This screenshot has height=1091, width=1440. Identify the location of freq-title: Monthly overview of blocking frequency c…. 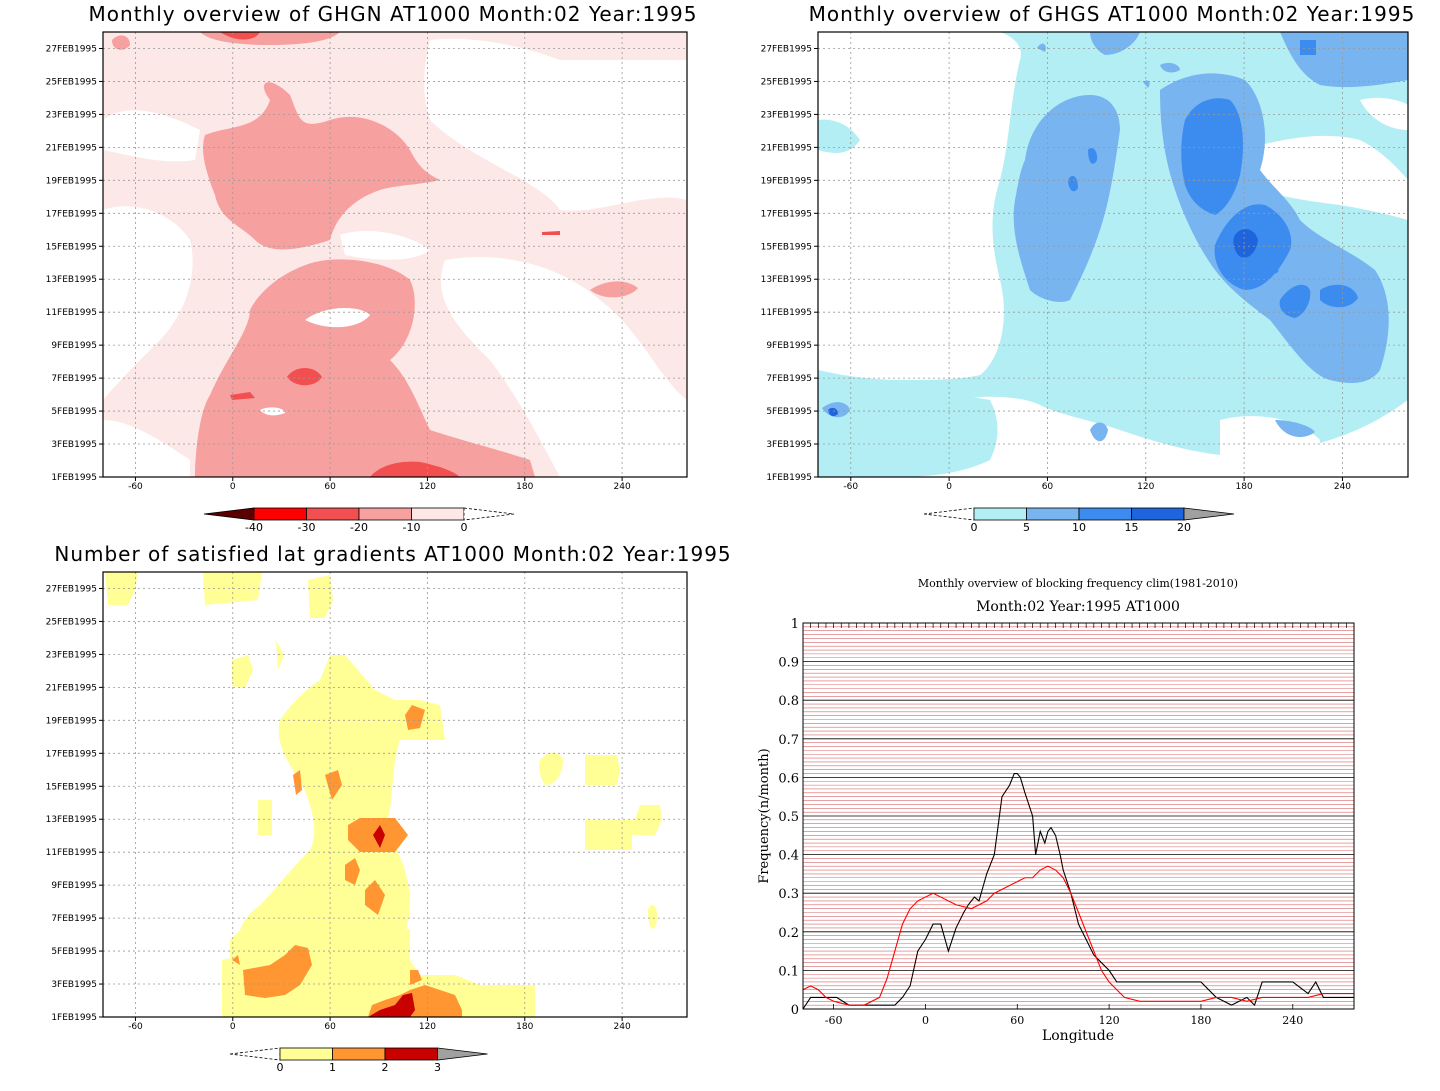
(1078, 583).